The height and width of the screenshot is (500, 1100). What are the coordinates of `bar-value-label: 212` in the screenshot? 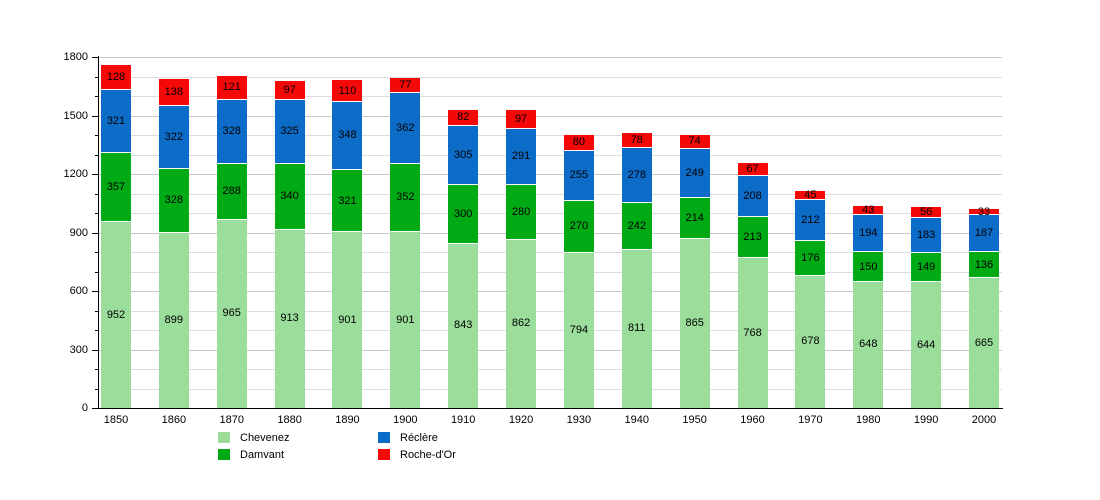 It's located at (810, 220).